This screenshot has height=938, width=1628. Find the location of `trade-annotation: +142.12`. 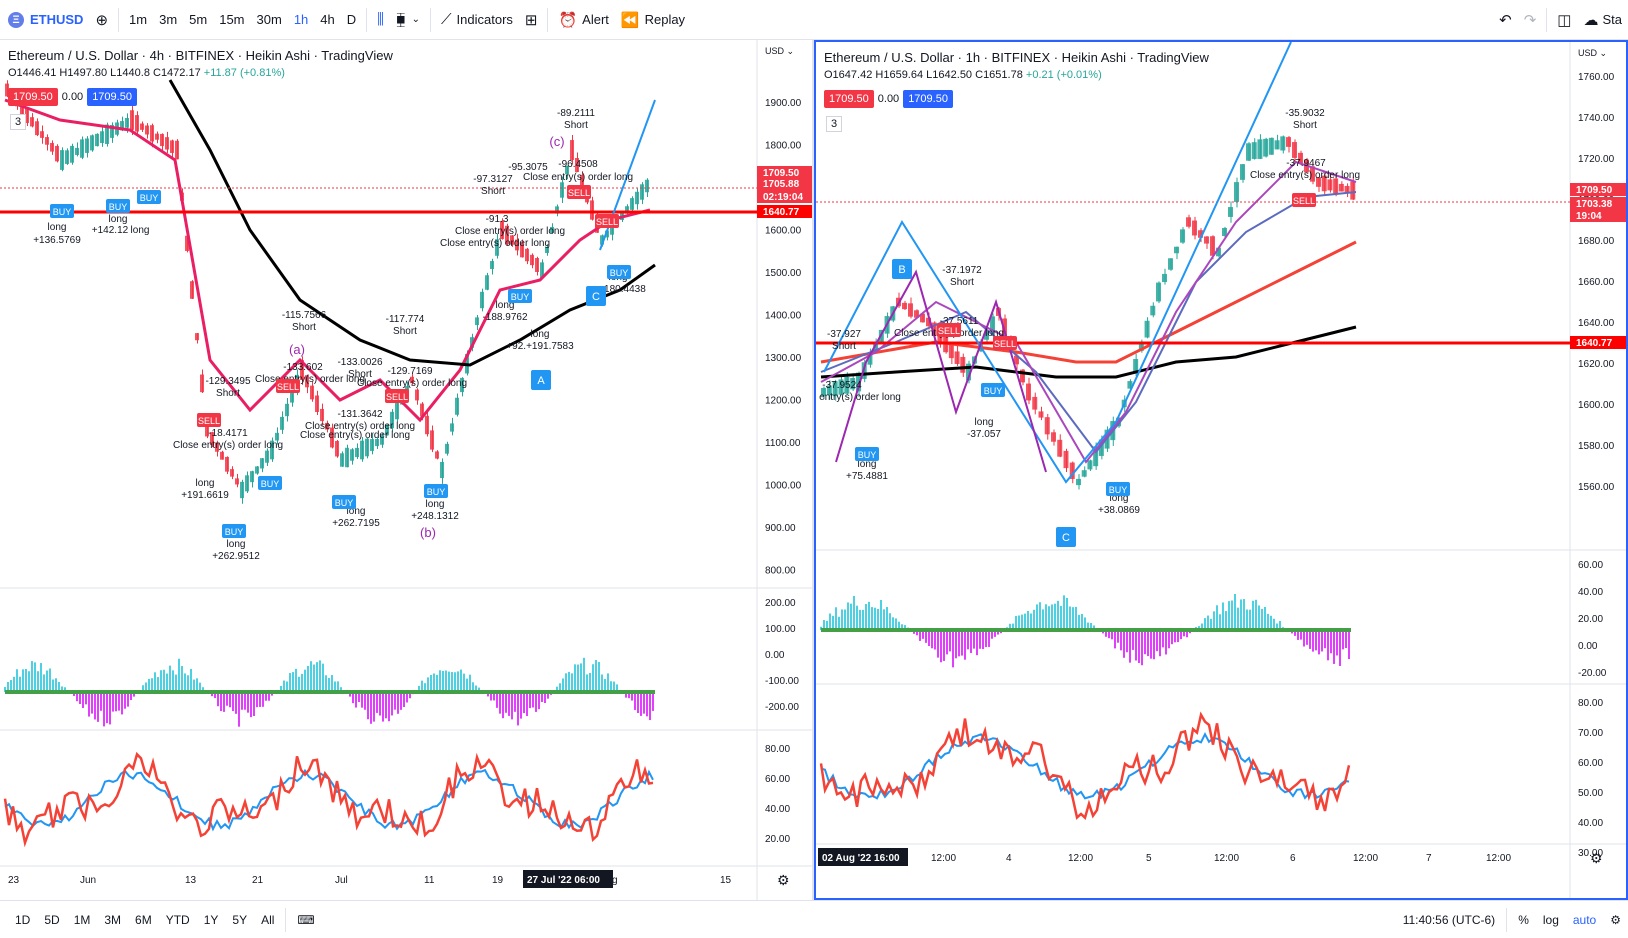

trade-annotation: +142.12 is located at coordinates (110, 230).